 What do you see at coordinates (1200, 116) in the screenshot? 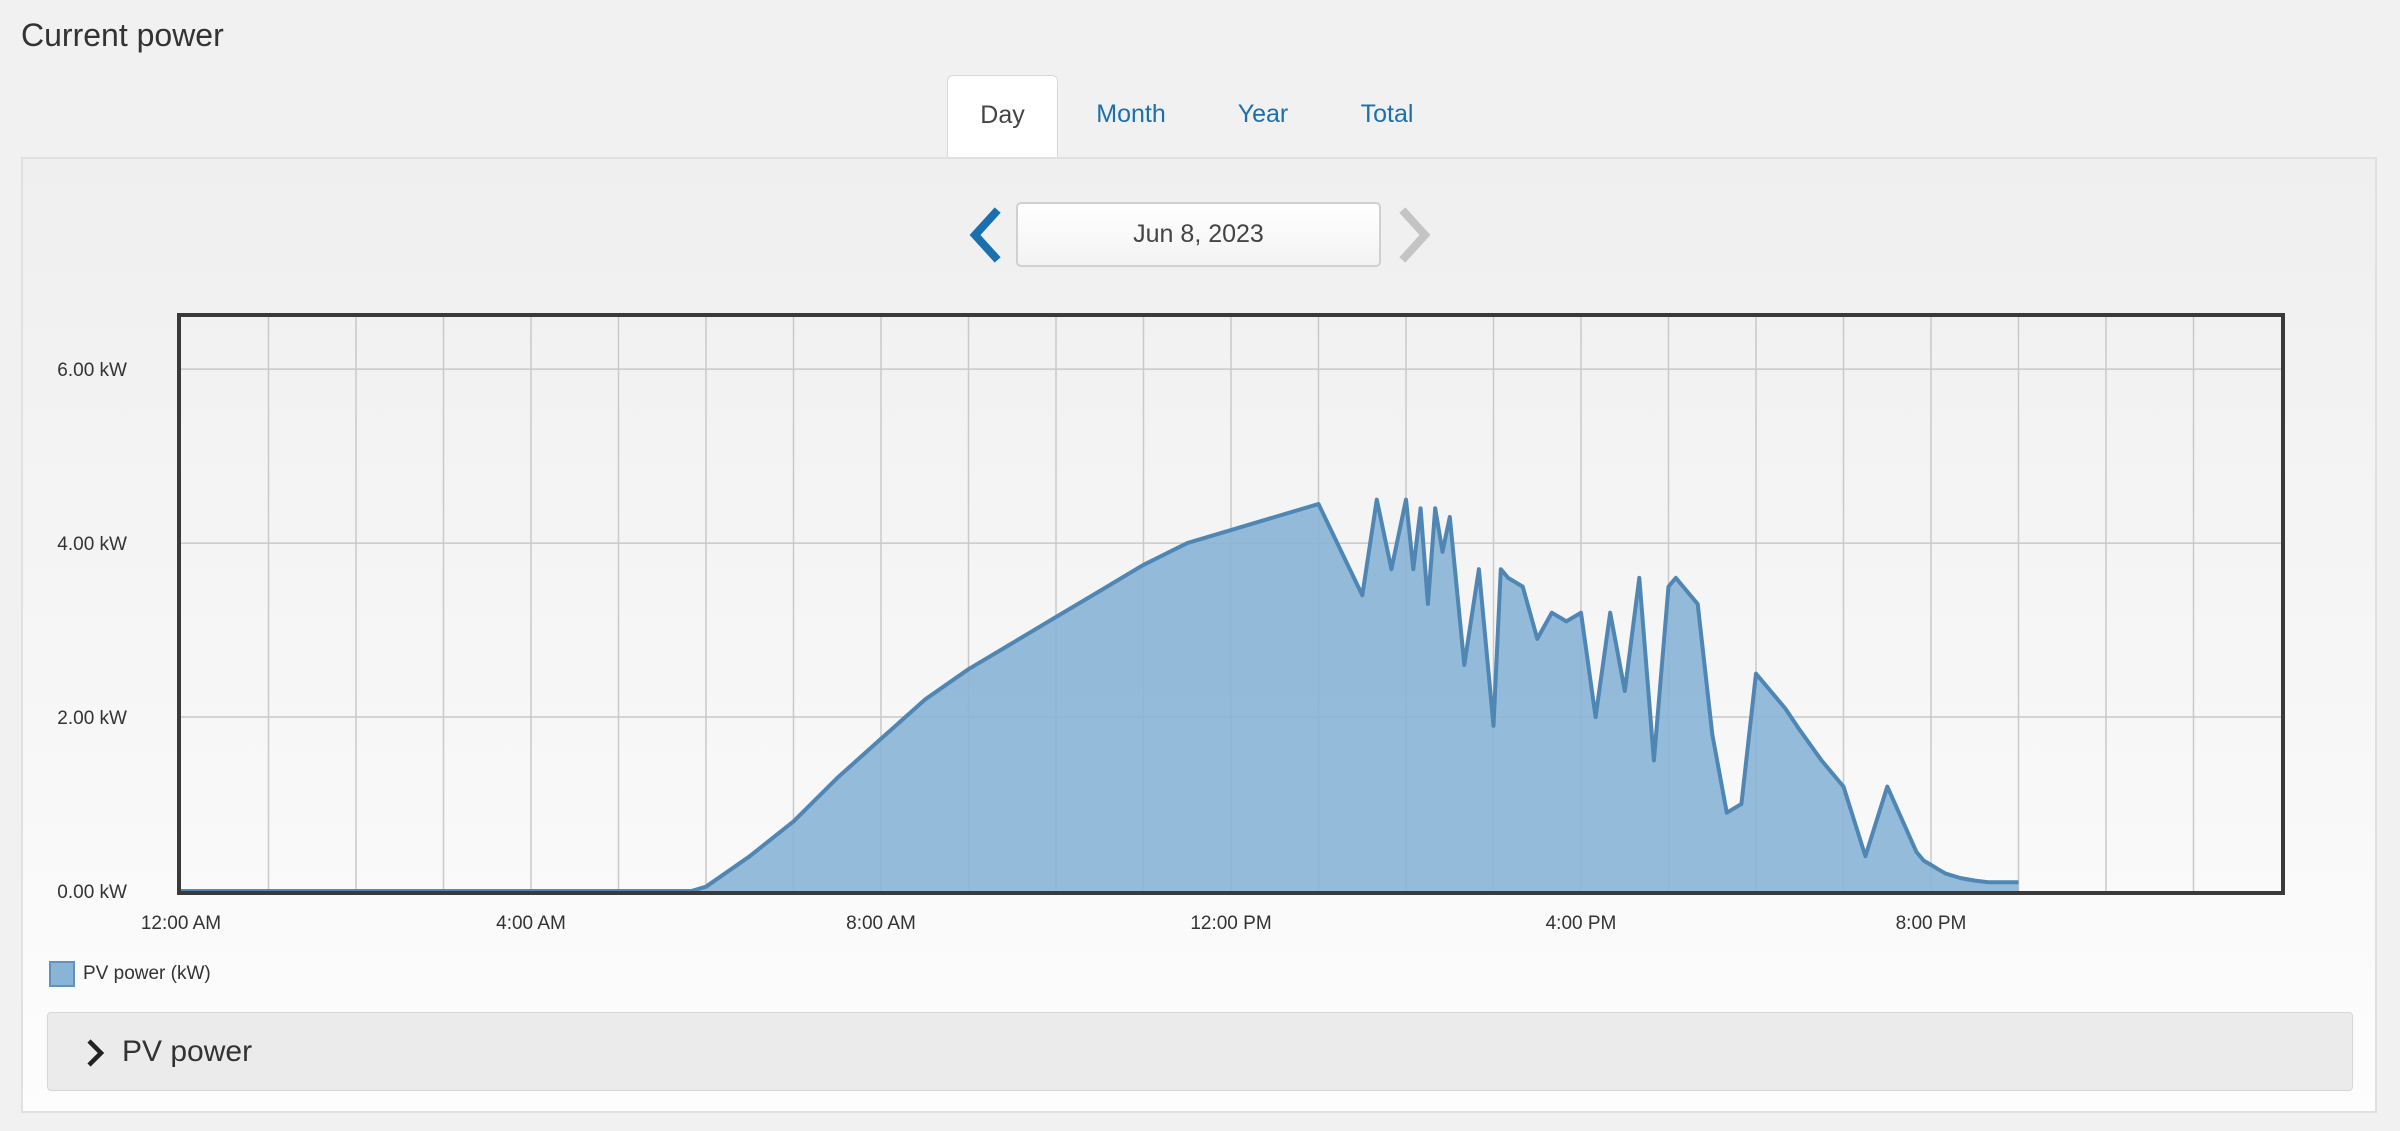
I see `period-tabs: Day Month Year Total` at bounding box center [1200, 116].